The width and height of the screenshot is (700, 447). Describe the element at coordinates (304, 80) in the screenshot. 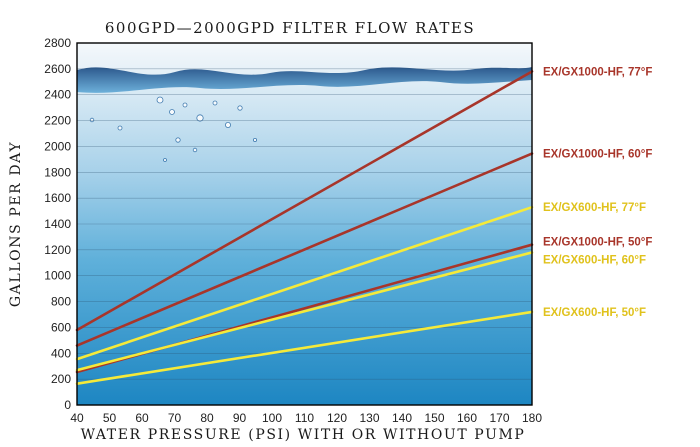

I see `water-surface-wave` at that location.